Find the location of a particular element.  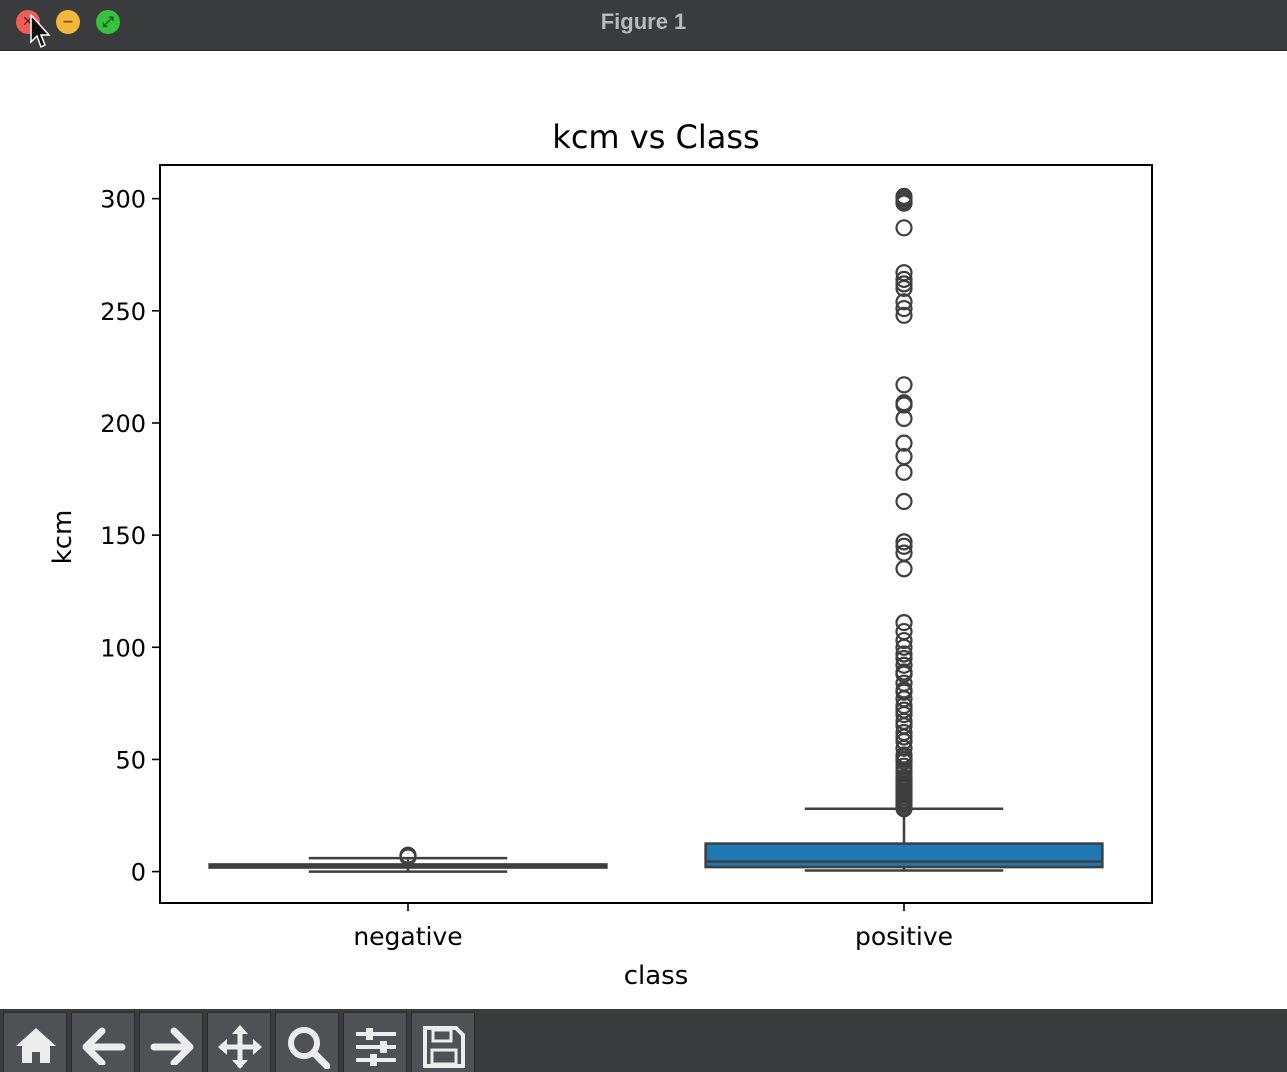

y-tick-label: 300 is located at coordinates (123, 200).